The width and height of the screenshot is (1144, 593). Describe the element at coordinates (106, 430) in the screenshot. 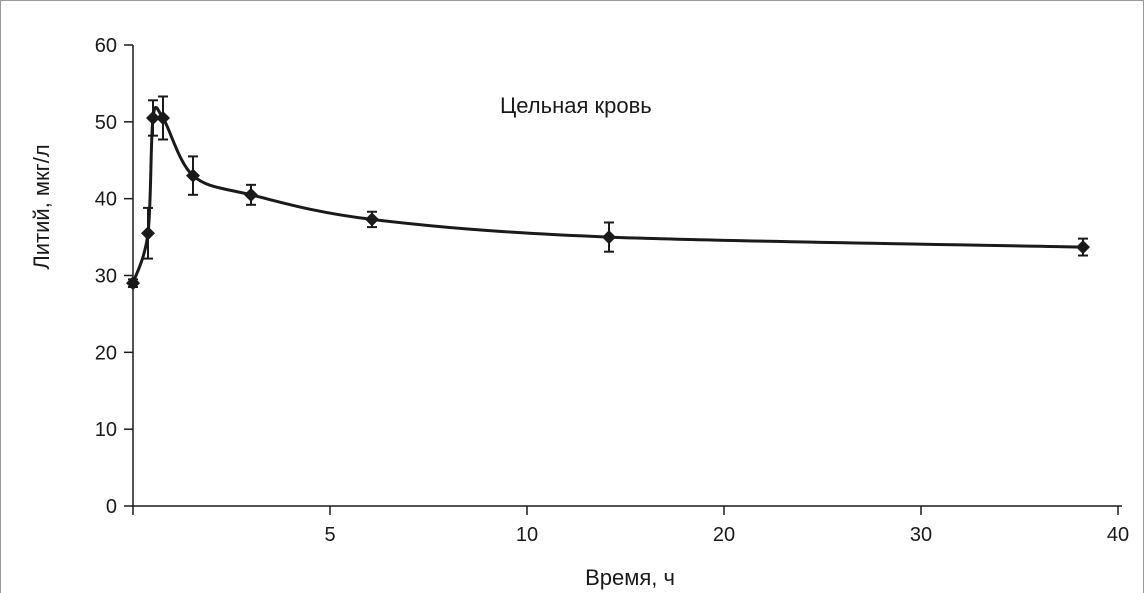

I see `y-tick-label: 10` at that location.